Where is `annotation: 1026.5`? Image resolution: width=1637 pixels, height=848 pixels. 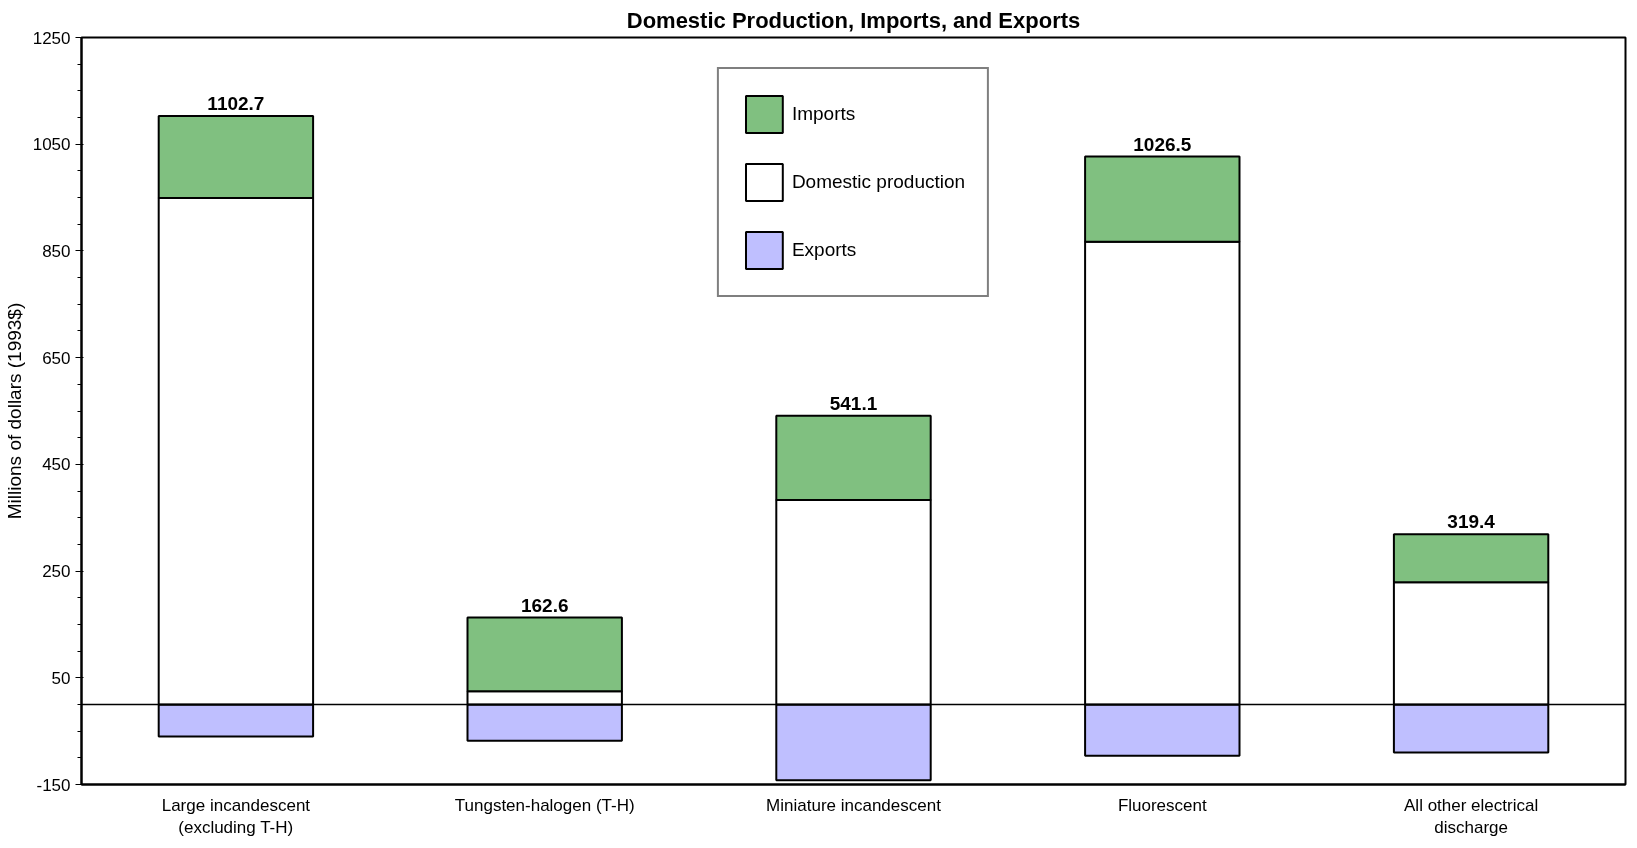
annotation: 1026.5 is located at coordinates (1162, 144).